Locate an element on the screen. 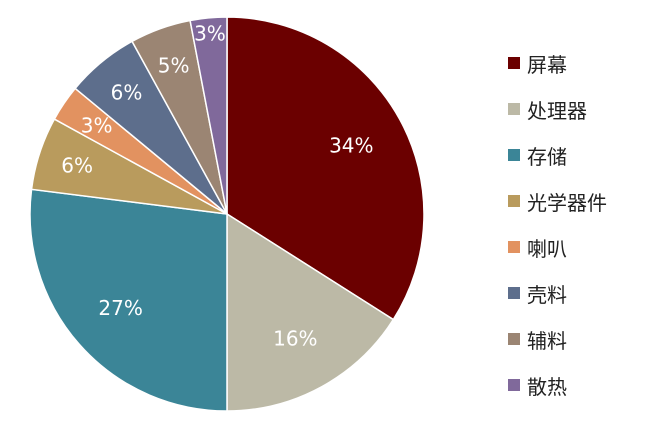  legend-item: 辅料 is located at coordinates (557, 339).